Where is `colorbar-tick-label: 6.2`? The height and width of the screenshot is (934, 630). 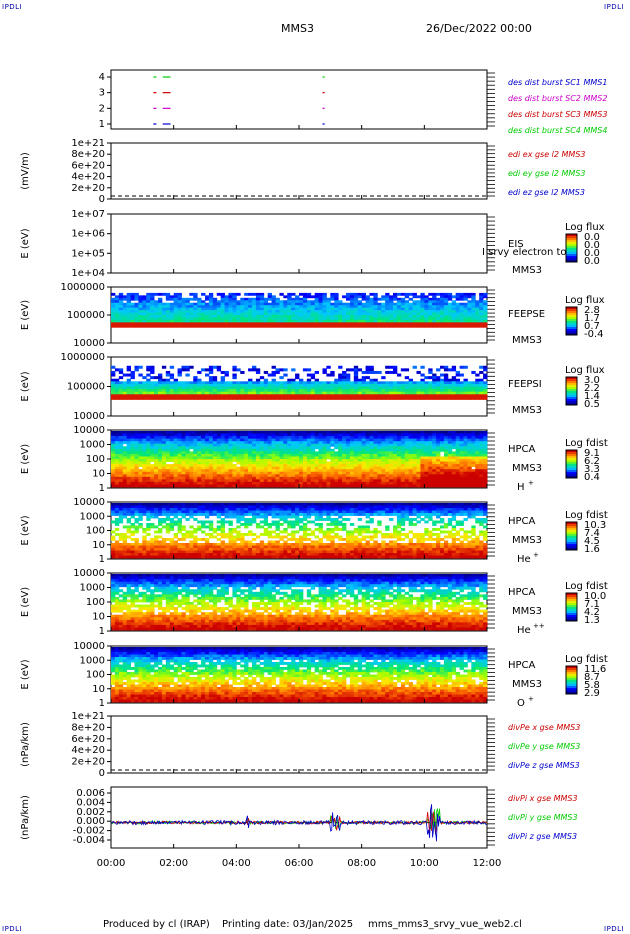 colorbar-tick-label: 6.2 is located at coordinates (592, 461).